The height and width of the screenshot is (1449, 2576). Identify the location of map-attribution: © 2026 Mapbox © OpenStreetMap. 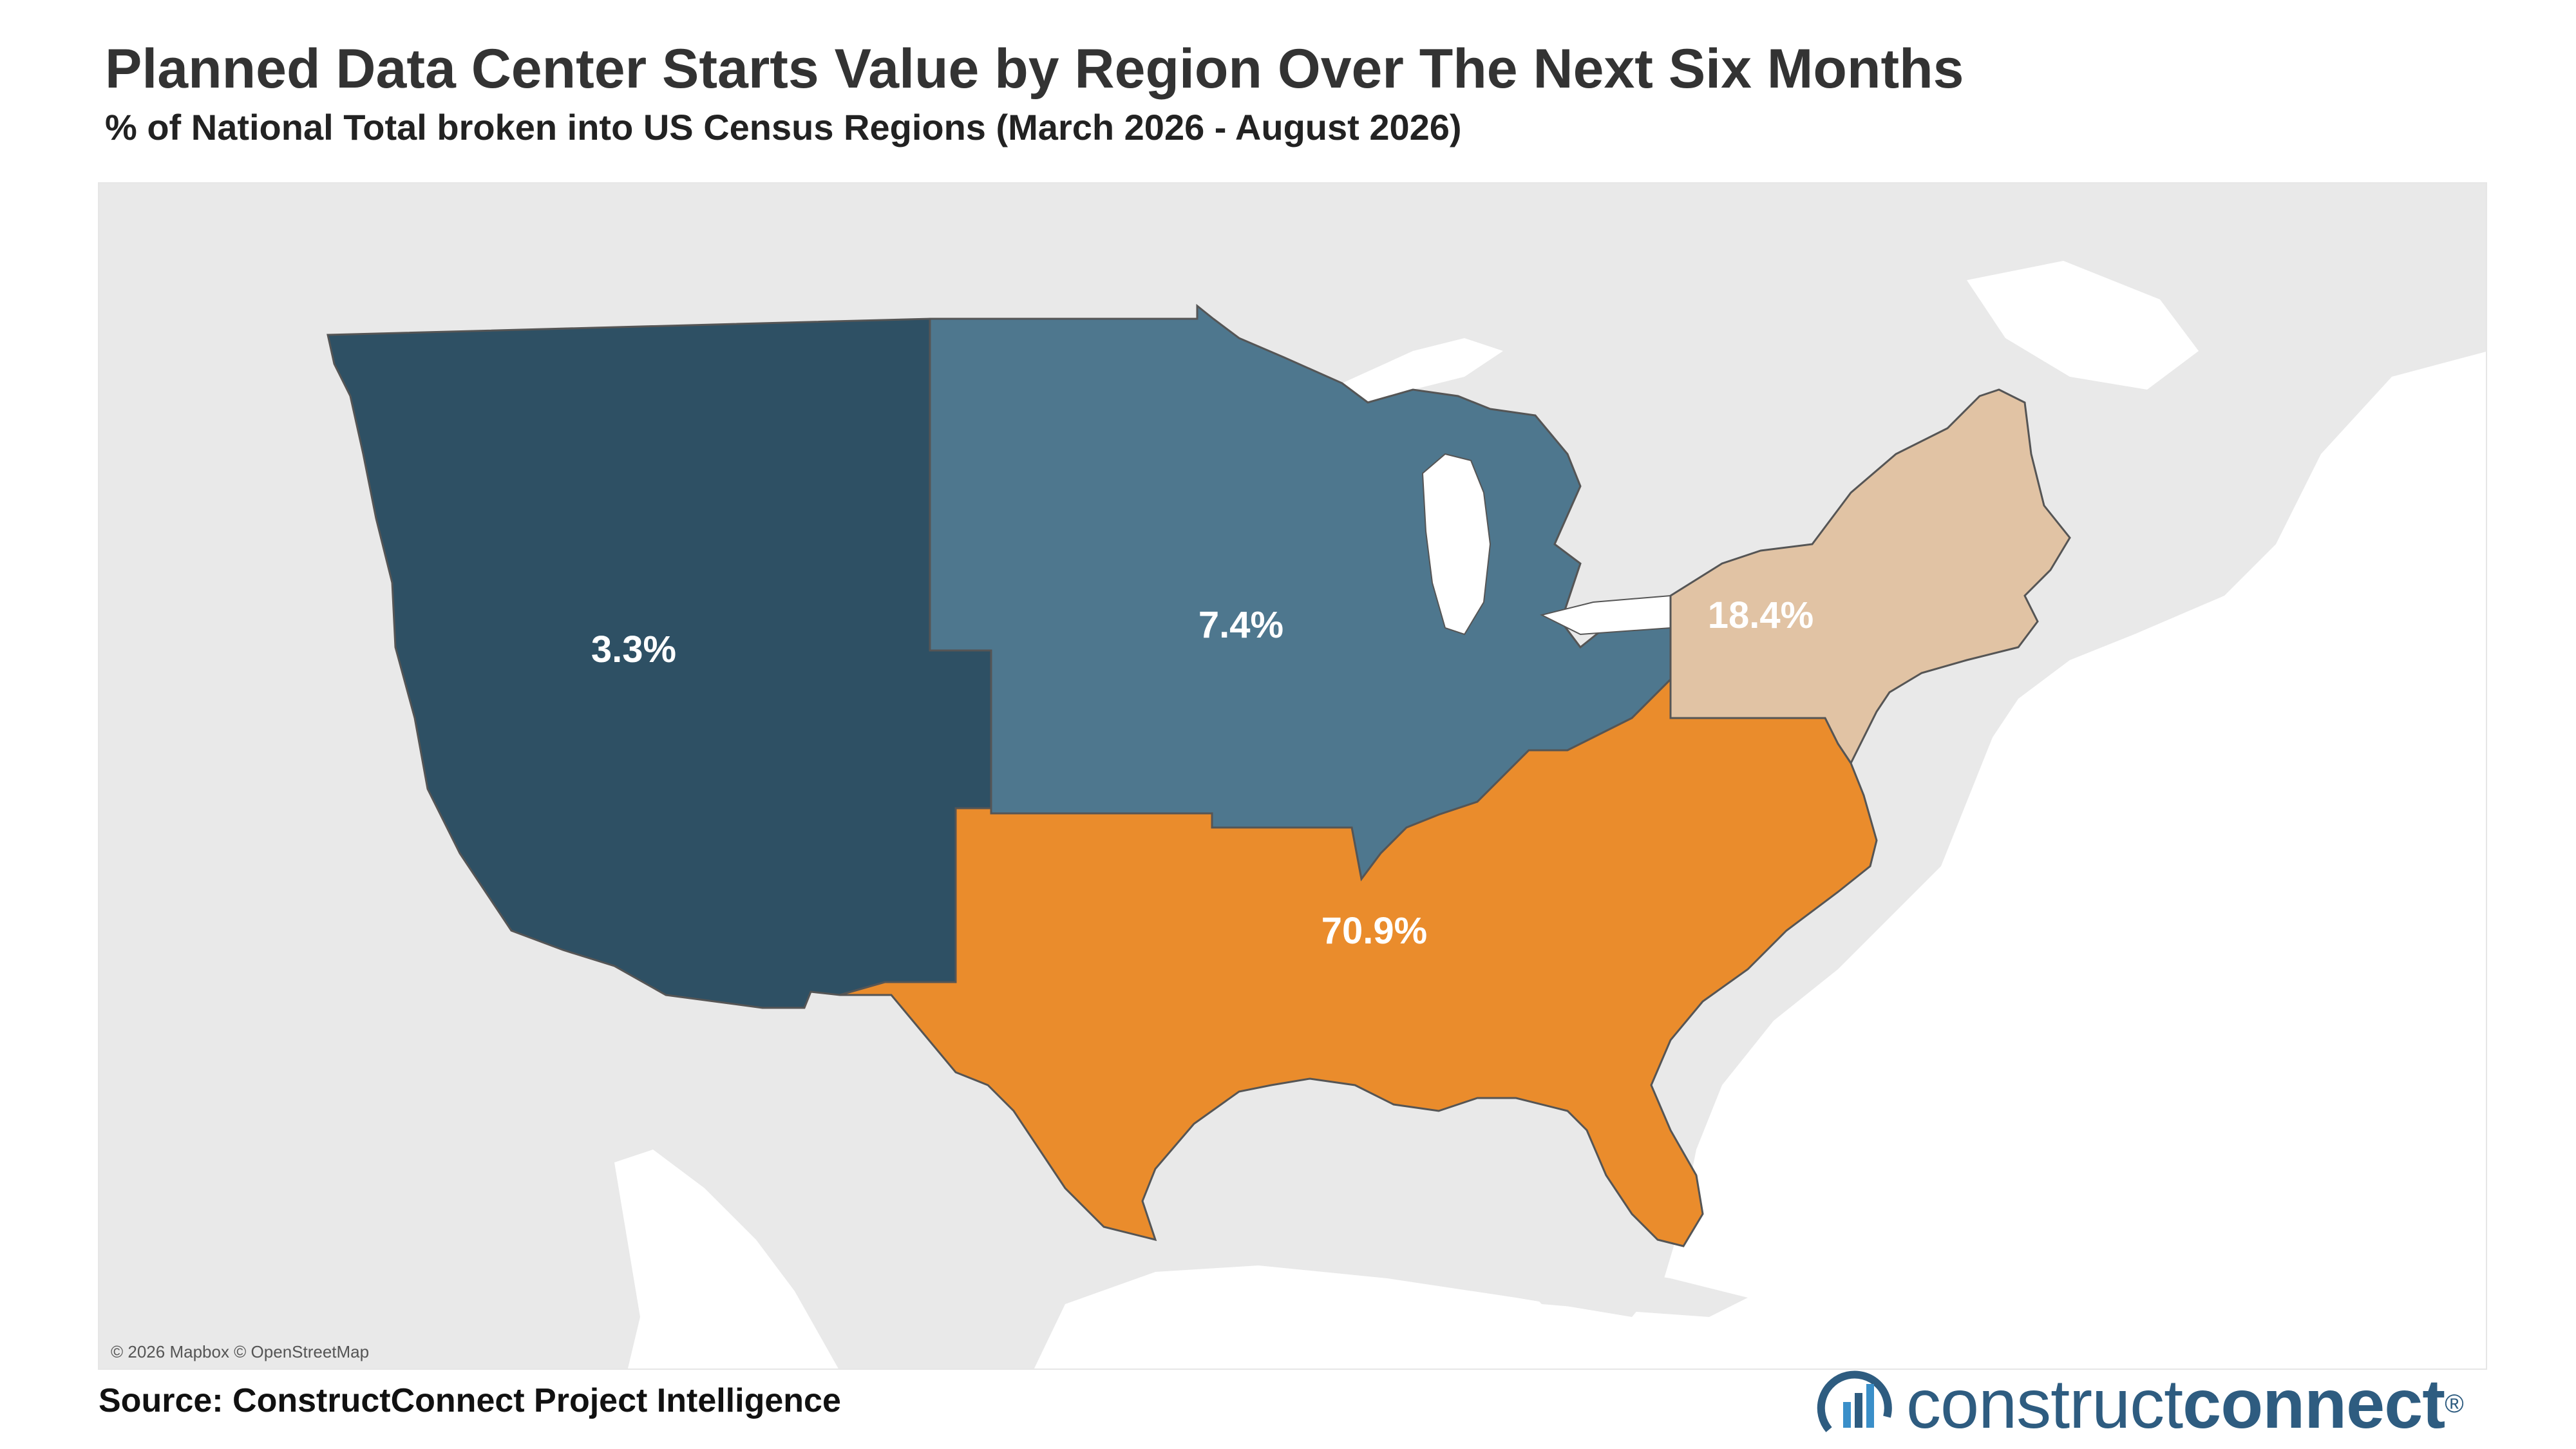
(240, 1351).